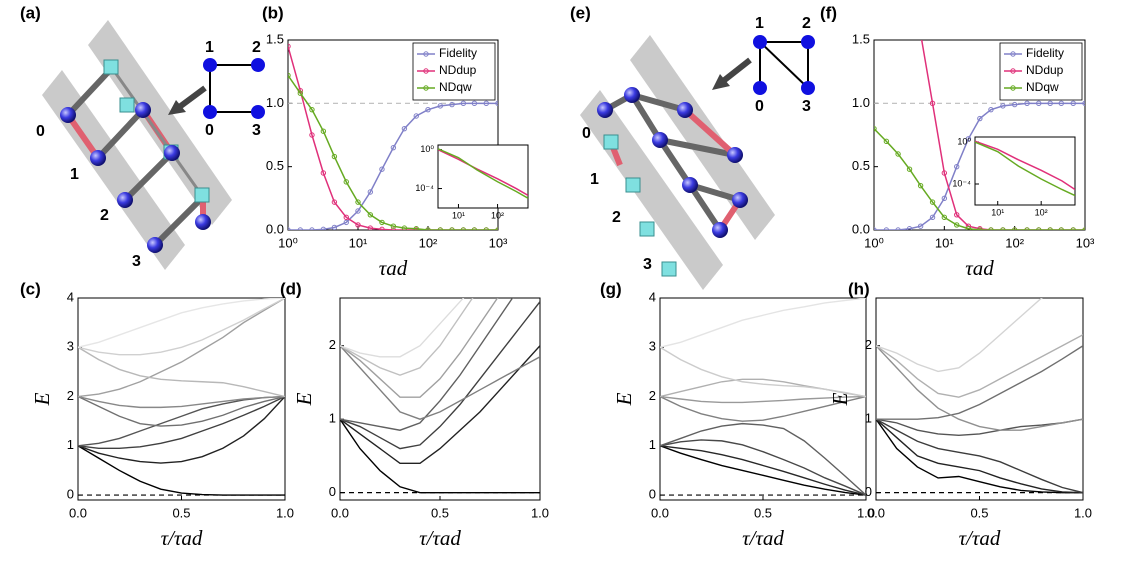 This screenshot has width=1138, height=566. Describe the element at coordinates (759, 23) in the screenshot. I see `graph-label: 1` at that location.